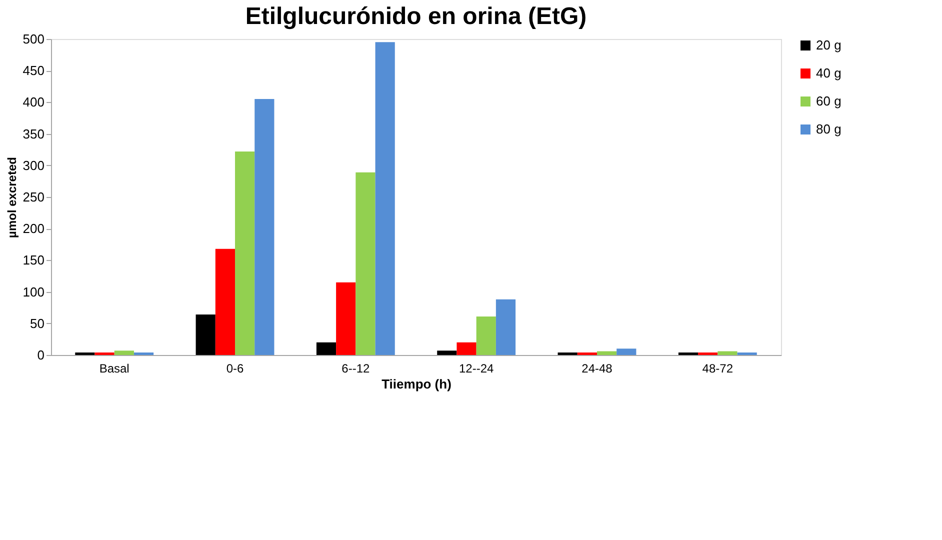 This screenshot has height=540, width=942. I want to click on y-tick-label: 250, so click(33, 197).